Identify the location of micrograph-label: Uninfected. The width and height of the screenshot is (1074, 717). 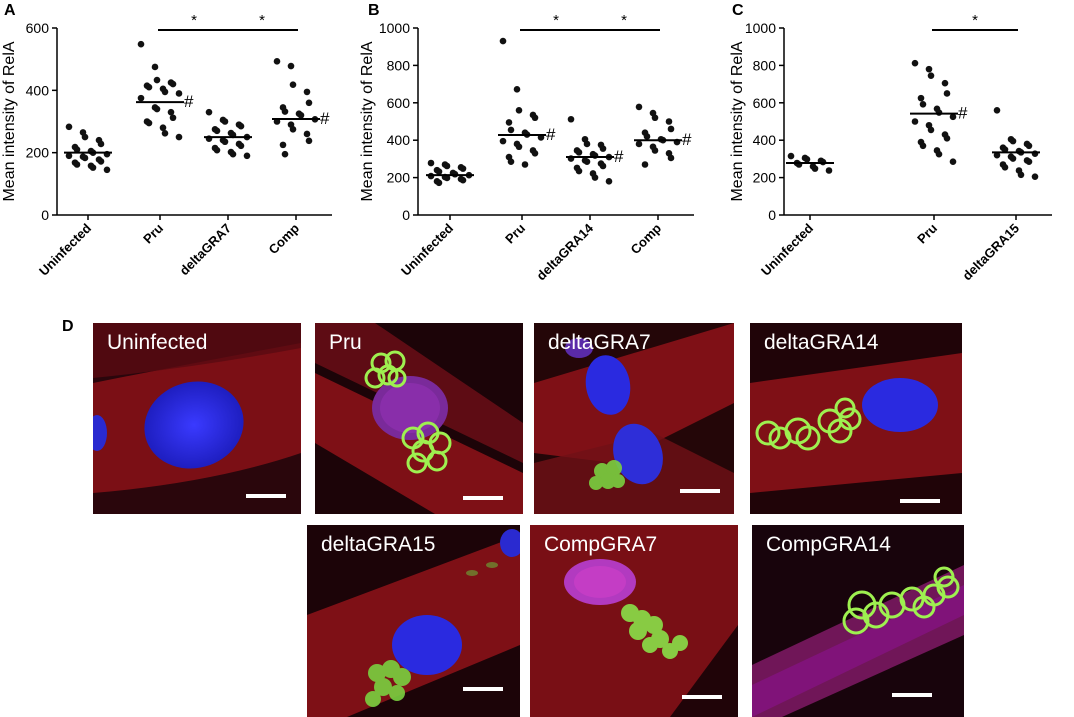
(157, 342).